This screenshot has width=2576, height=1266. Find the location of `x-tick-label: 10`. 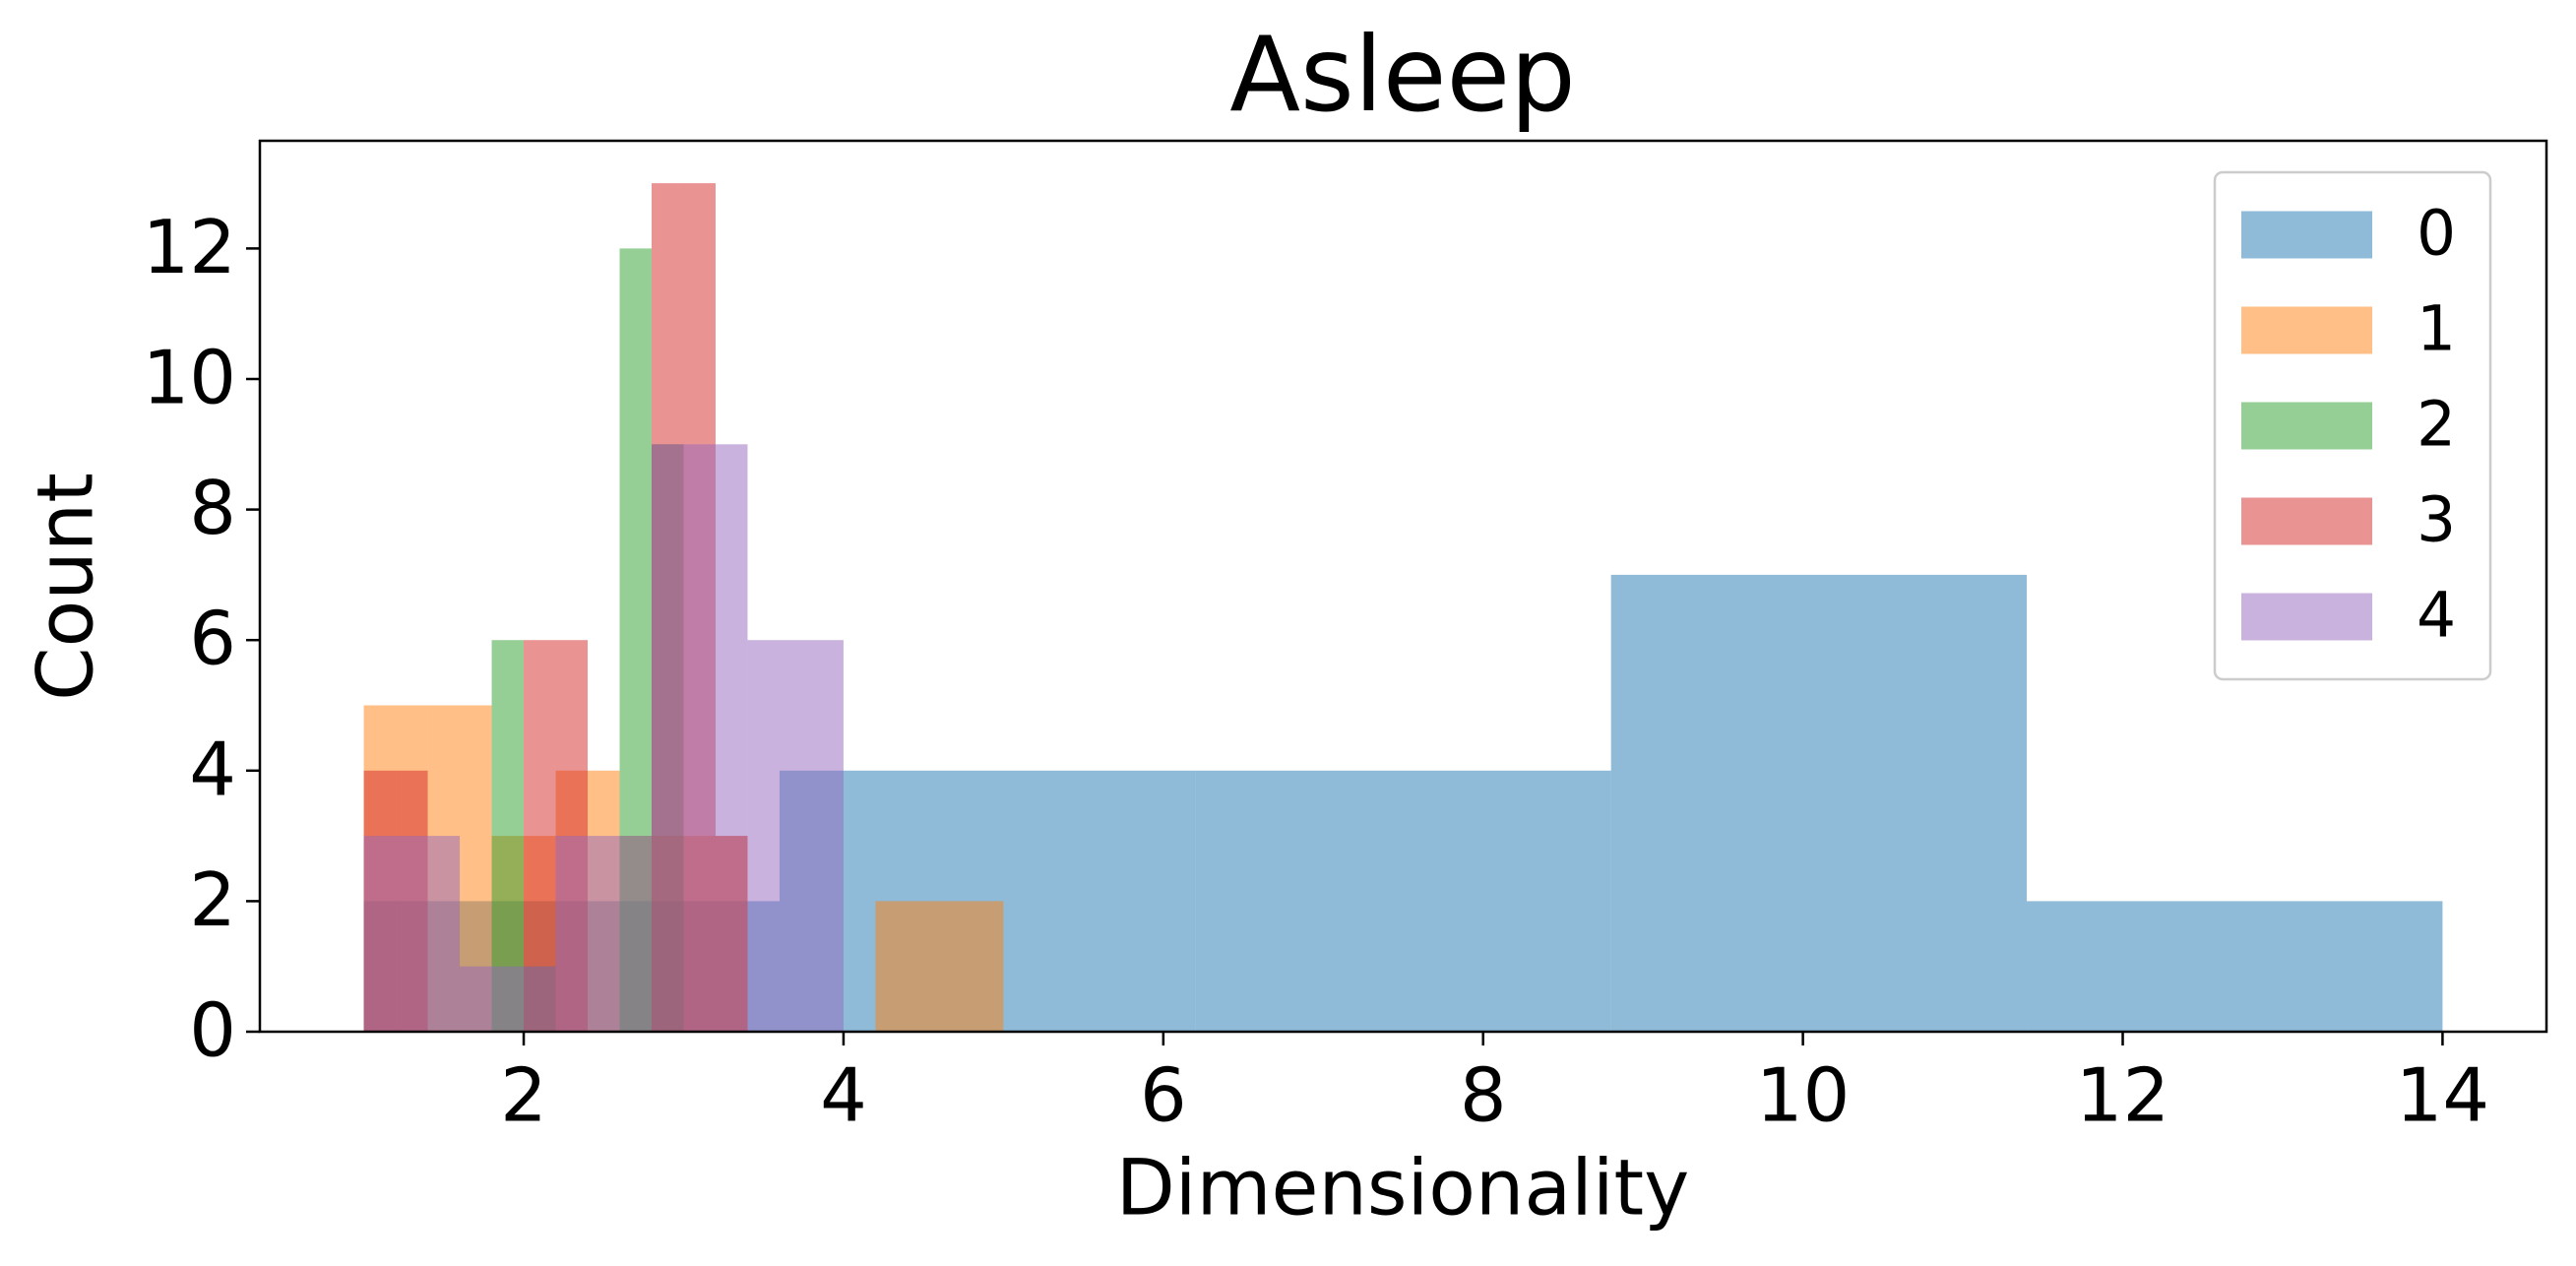

x-tick-label: 10 is located at coordinates (1803, 1096).